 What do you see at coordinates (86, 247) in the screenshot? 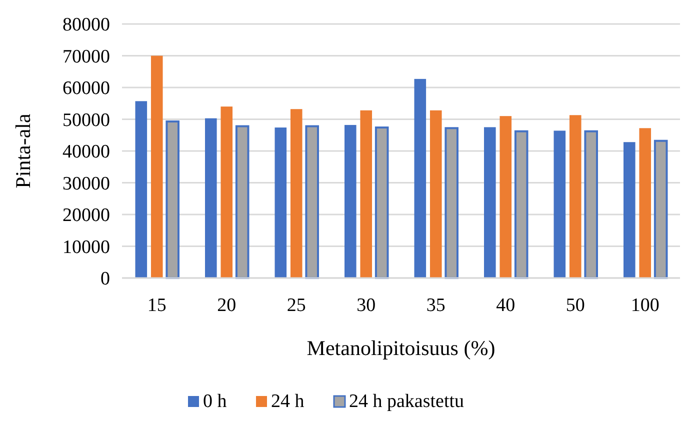
I see `y-tick-label: 10000` at bounding box center [86, 247].